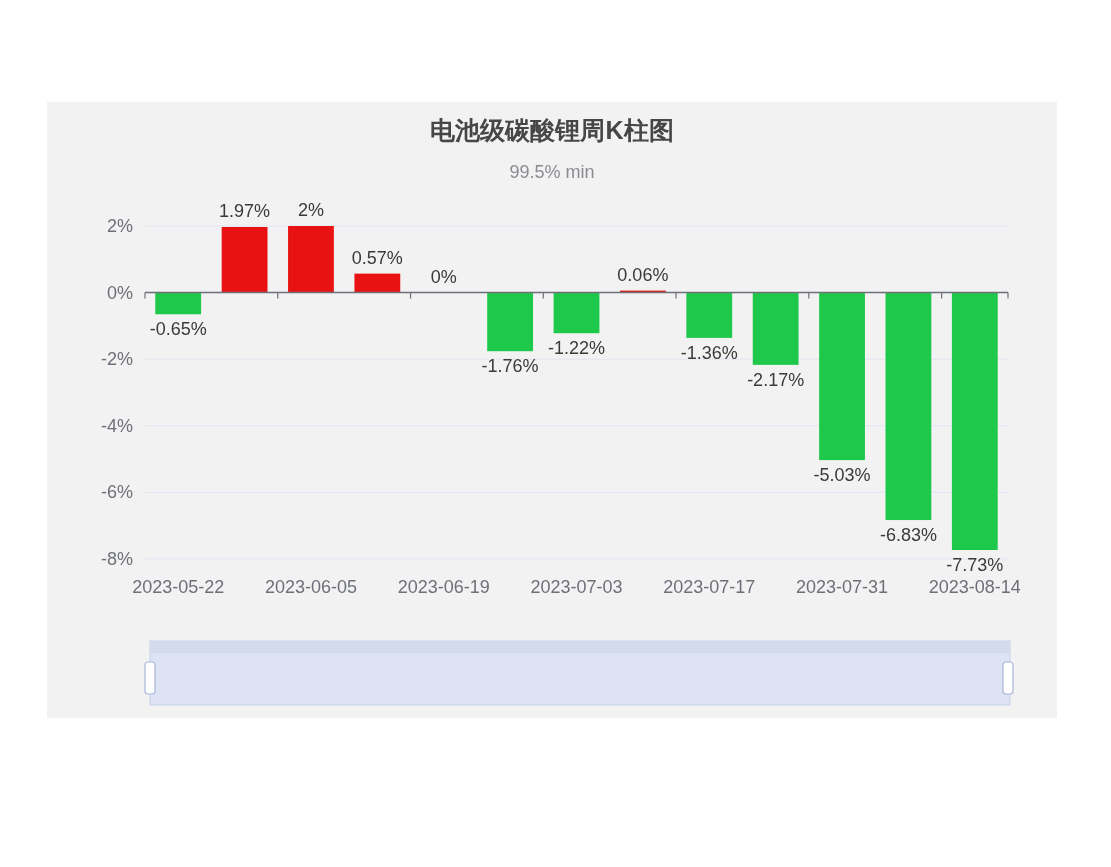  Describe the element at coordinates (552, 130) in the screenshot. I see `title: 电池级碳酸锂周K柱图` at that location.